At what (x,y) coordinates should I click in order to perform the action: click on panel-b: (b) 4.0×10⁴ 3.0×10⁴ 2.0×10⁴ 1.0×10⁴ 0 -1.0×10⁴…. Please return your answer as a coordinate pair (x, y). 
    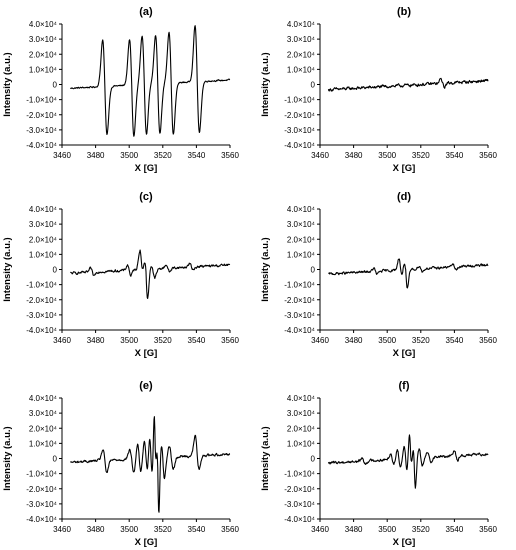
    Looking at the image, I should click on (378, 90).